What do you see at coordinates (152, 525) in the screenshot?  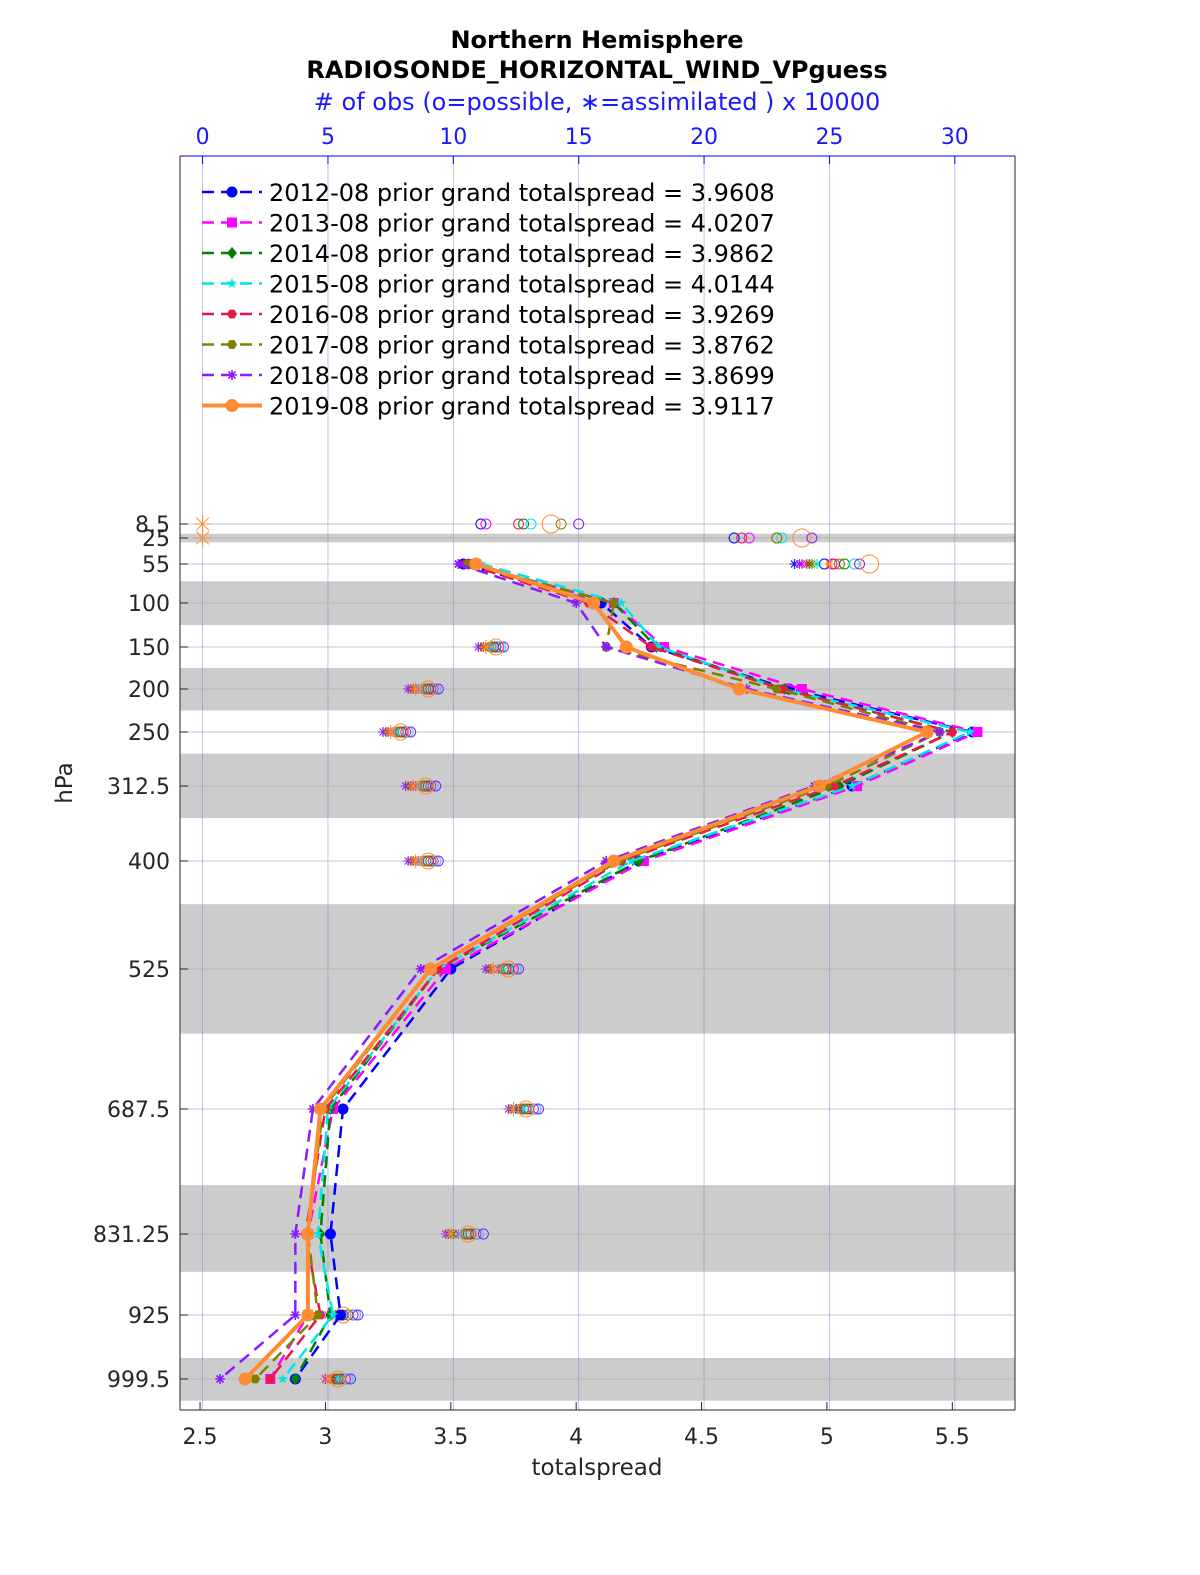 I see `y-tick-label-0: 8.5` at bounding box center [152, 525].